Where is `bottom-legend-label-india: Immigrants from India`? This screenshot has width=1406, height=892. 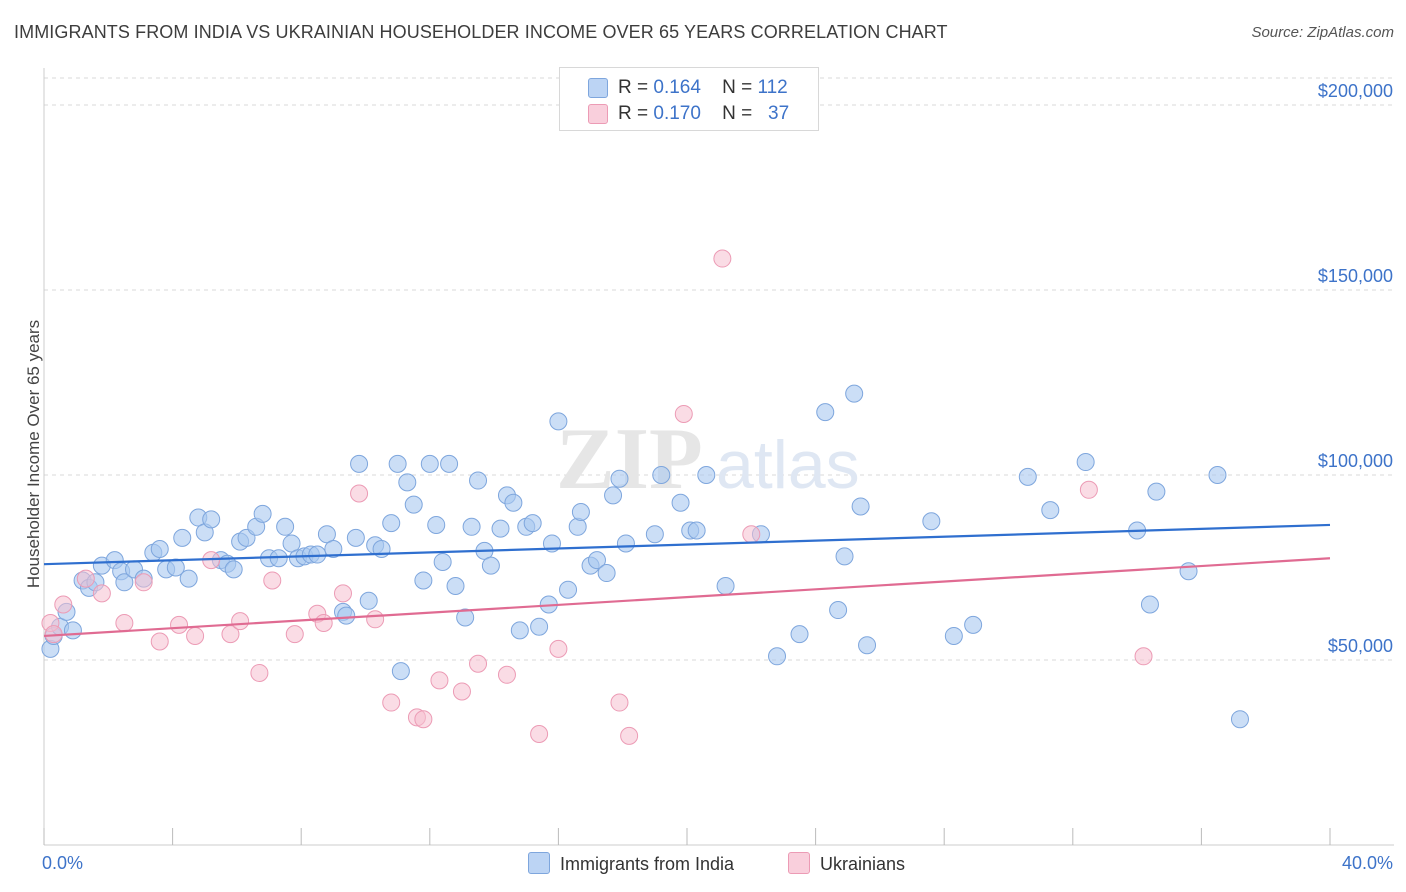 bottom-legend-label-india: Immigrants from India is located at coordinates (647, 864).